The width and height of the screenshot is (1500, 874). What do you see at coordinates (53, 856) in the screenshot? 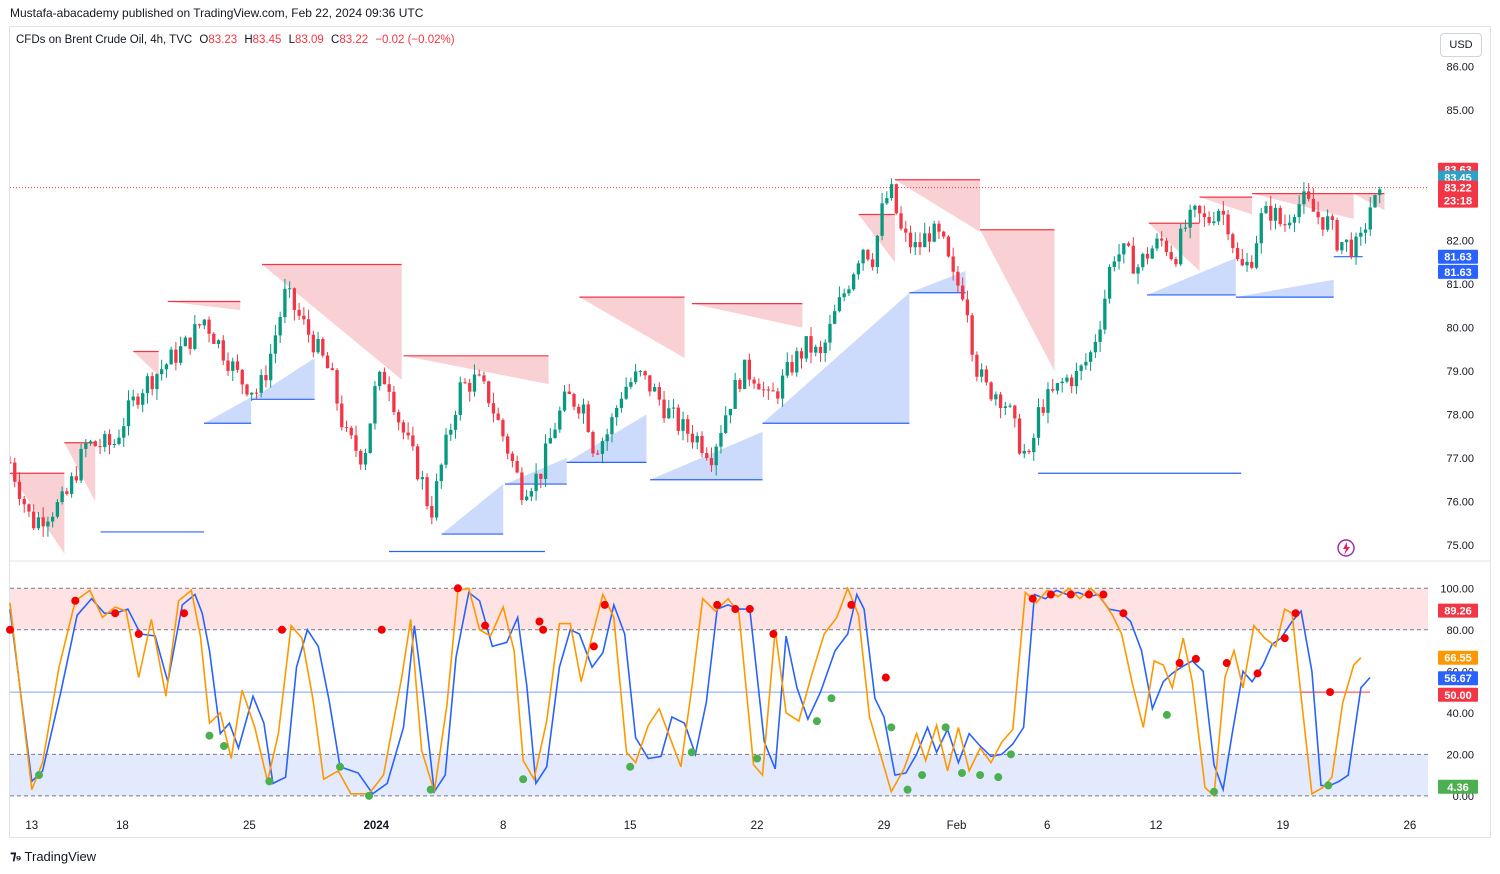
I see `footer-brand: ⁊₉ TradingView` at bounding box center [53, 856].